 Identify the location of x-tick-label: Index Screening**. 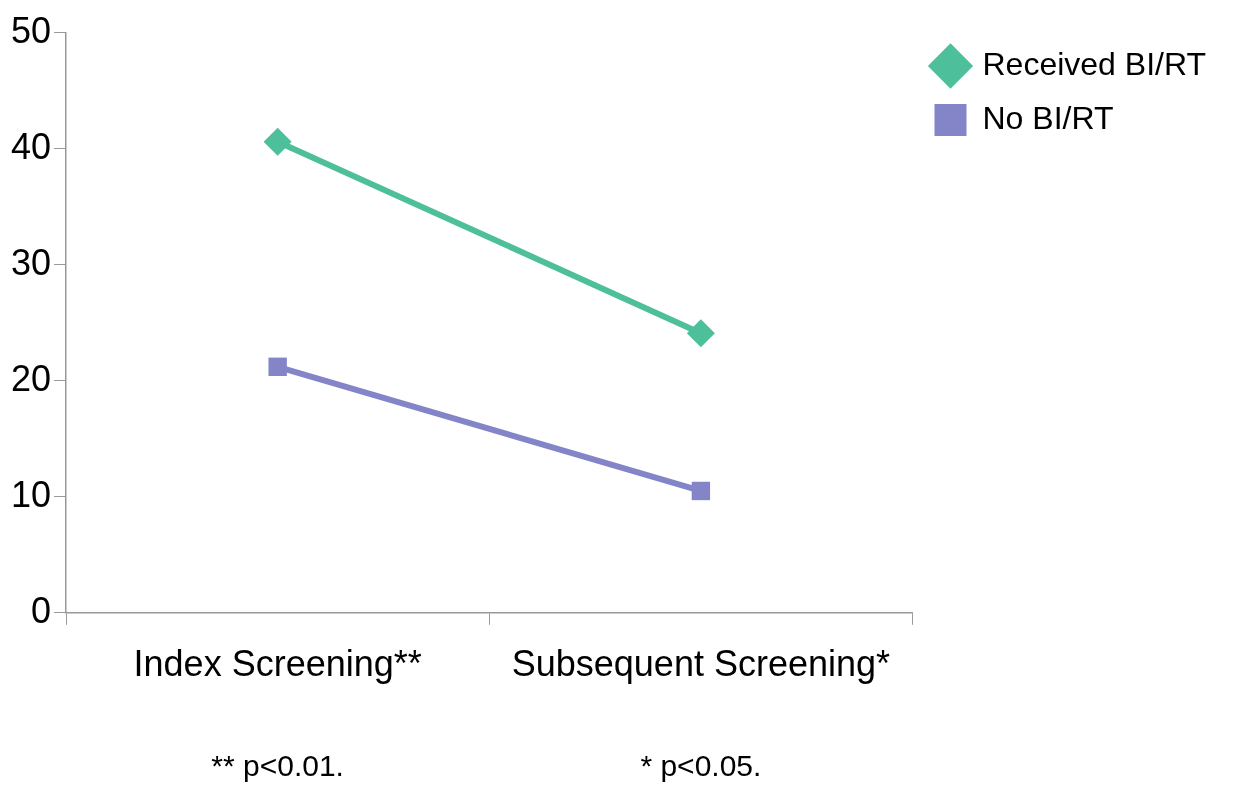
(277, 664).